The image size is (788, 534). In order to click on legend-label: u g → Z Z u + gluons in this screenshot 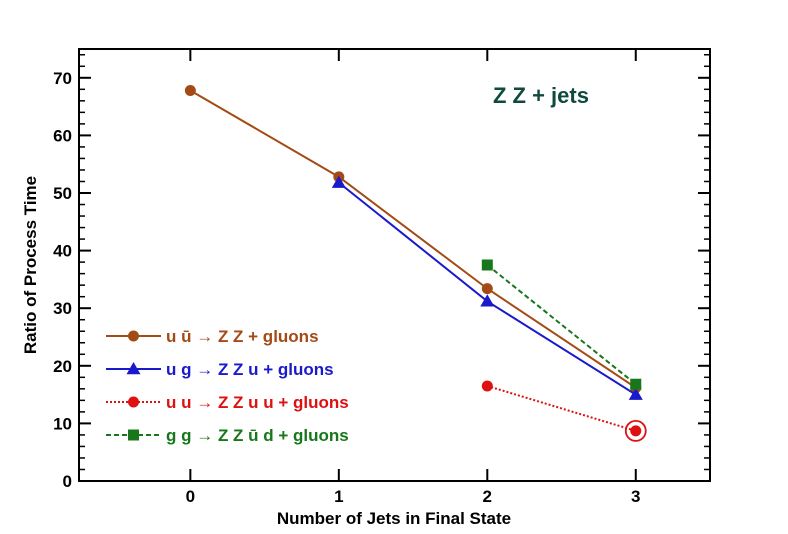, I will do `click(250, 369)`.